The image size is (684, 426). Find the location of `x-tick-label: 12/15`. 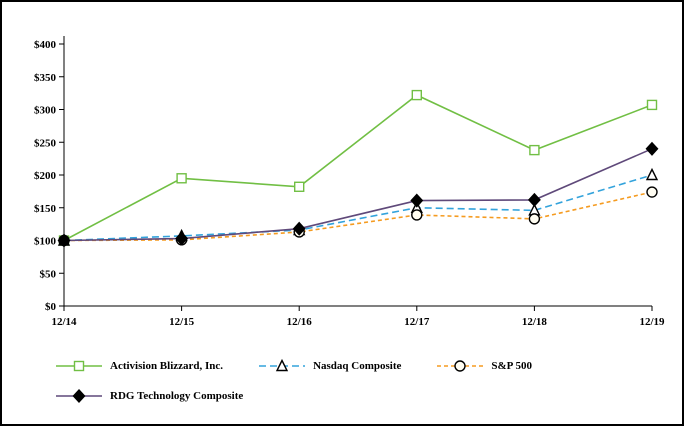

x-tick-label: 12/15 is located at coordinates (182, 322).